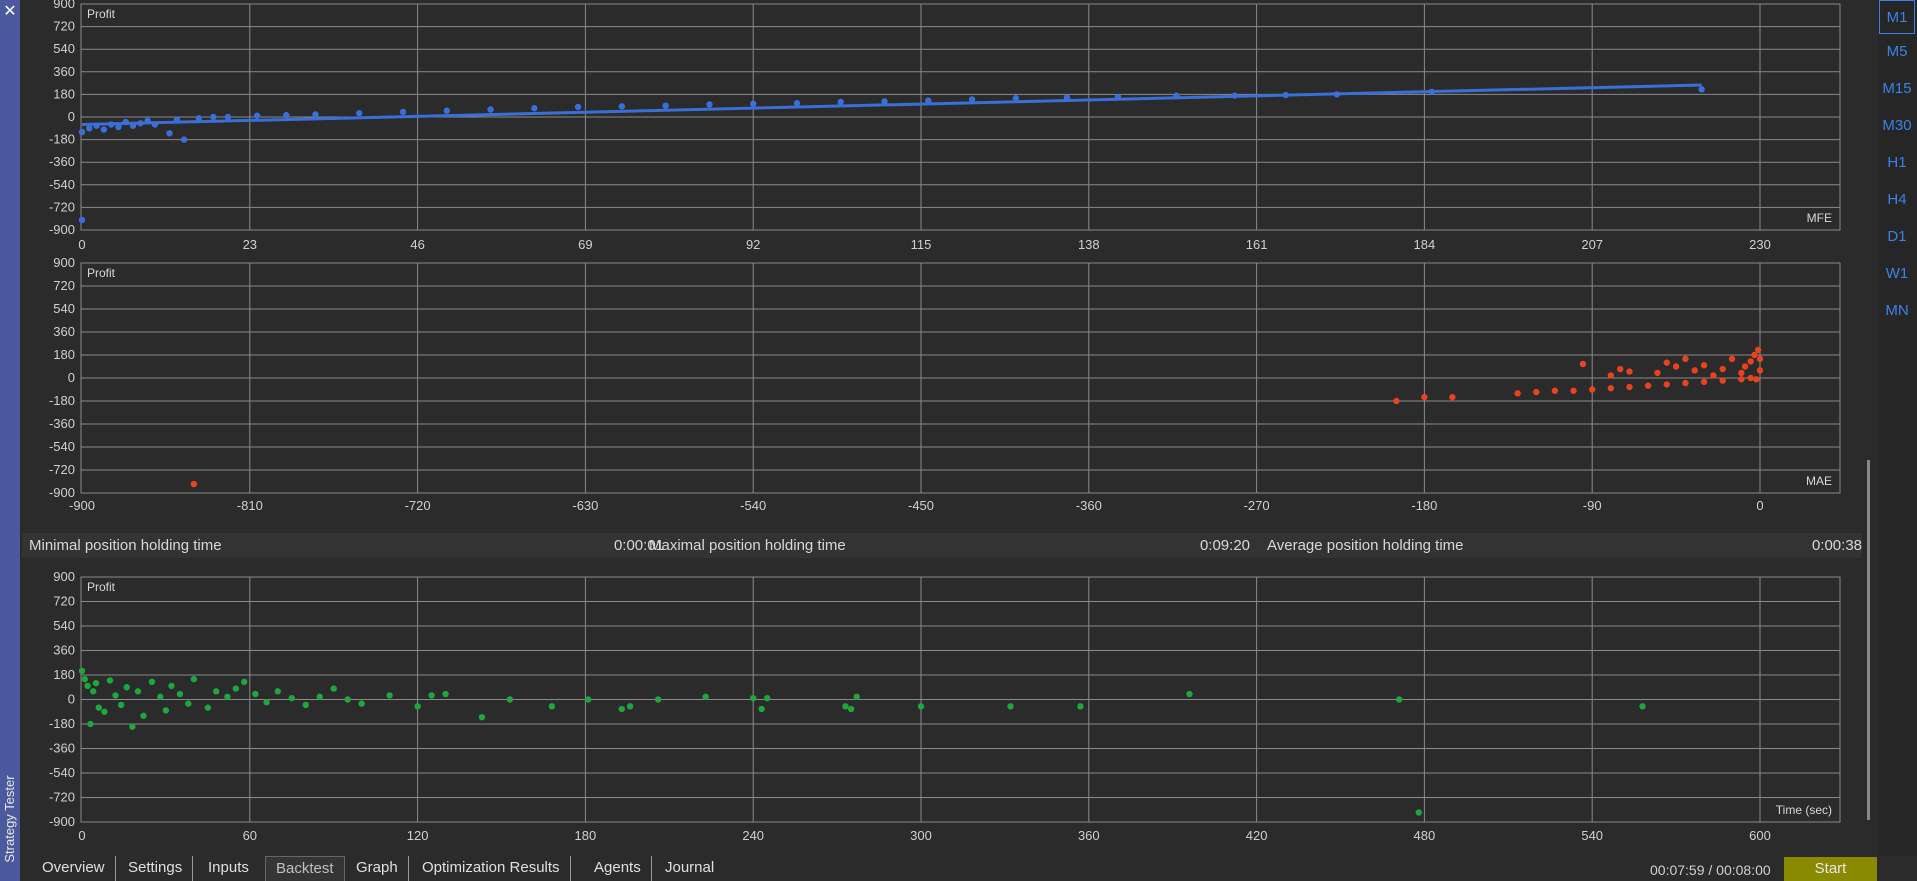 The image size is (1917, 881). What do you see at coordinates (1819, 218) in the screenshot?
I see `series-label: MFE` at bounding box center [1819, 218].